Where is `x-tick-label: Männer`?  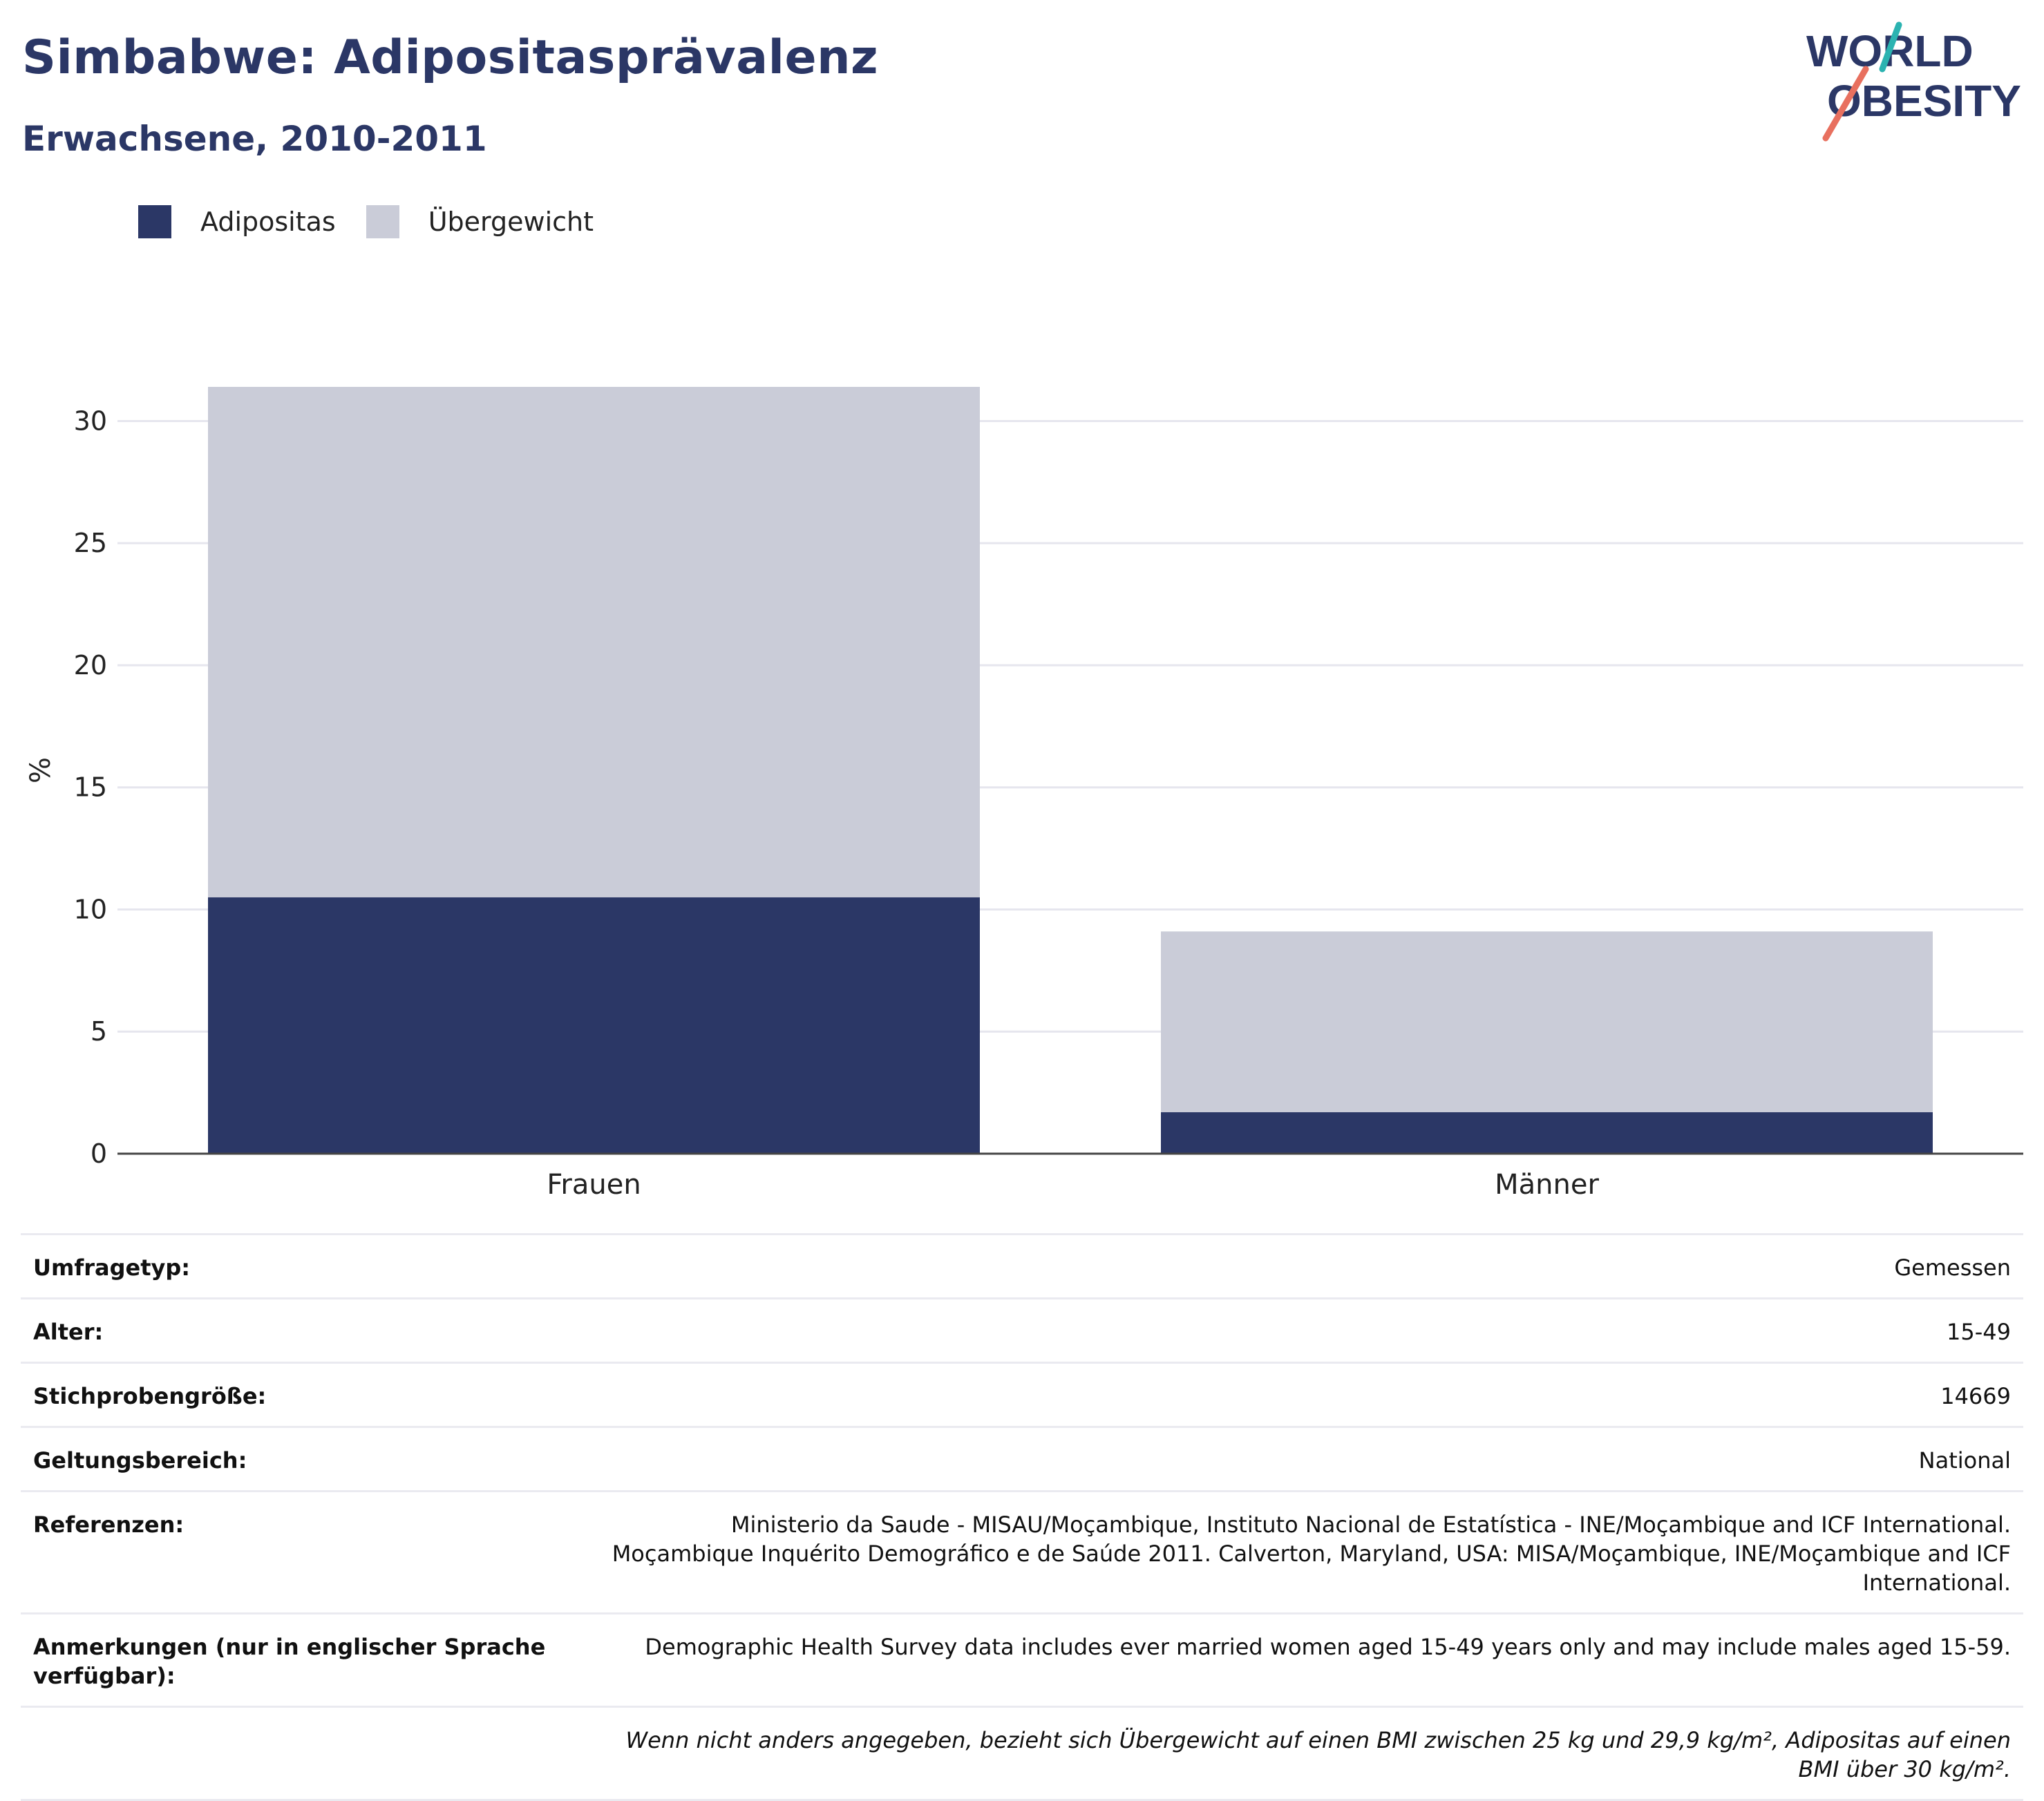
x-tick-label: Männer is located at coordinates (1547, 1185).